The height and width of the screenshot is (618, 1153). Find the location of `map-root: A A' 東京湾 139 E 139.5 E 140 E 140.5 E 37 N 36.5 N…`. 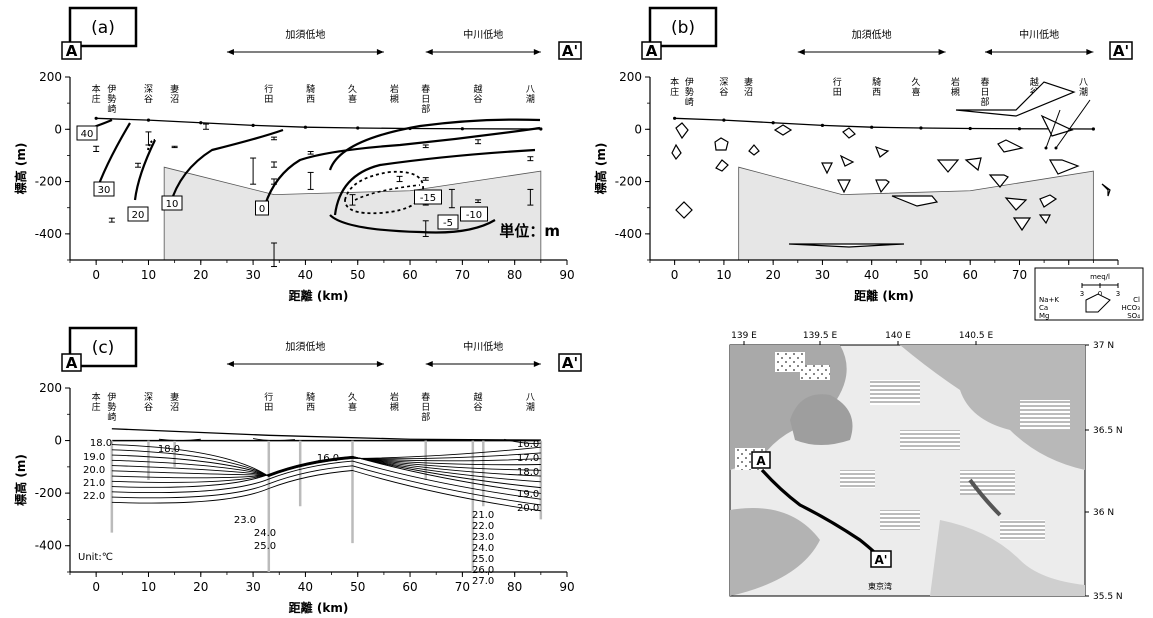

map-root: A A' 東京湾 139 E 139.5 E 140 E 140.5 E 37 N 36.5 N… is located at coordinates (926, 466).